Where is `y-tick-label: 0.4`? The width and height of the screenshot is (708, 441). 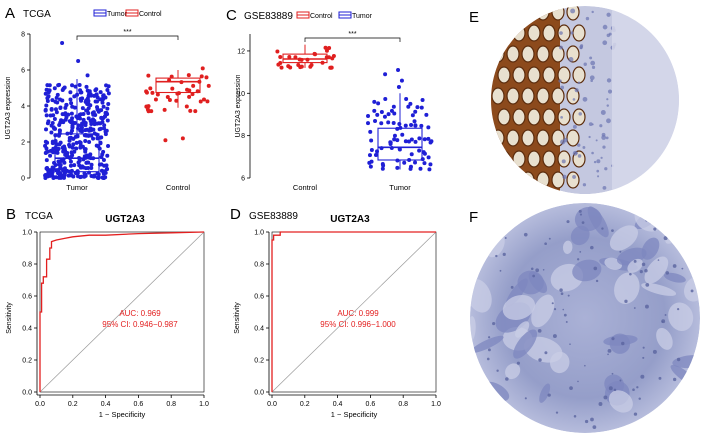 y-tick-label: 0.4 is located at coordinates (27, 329).